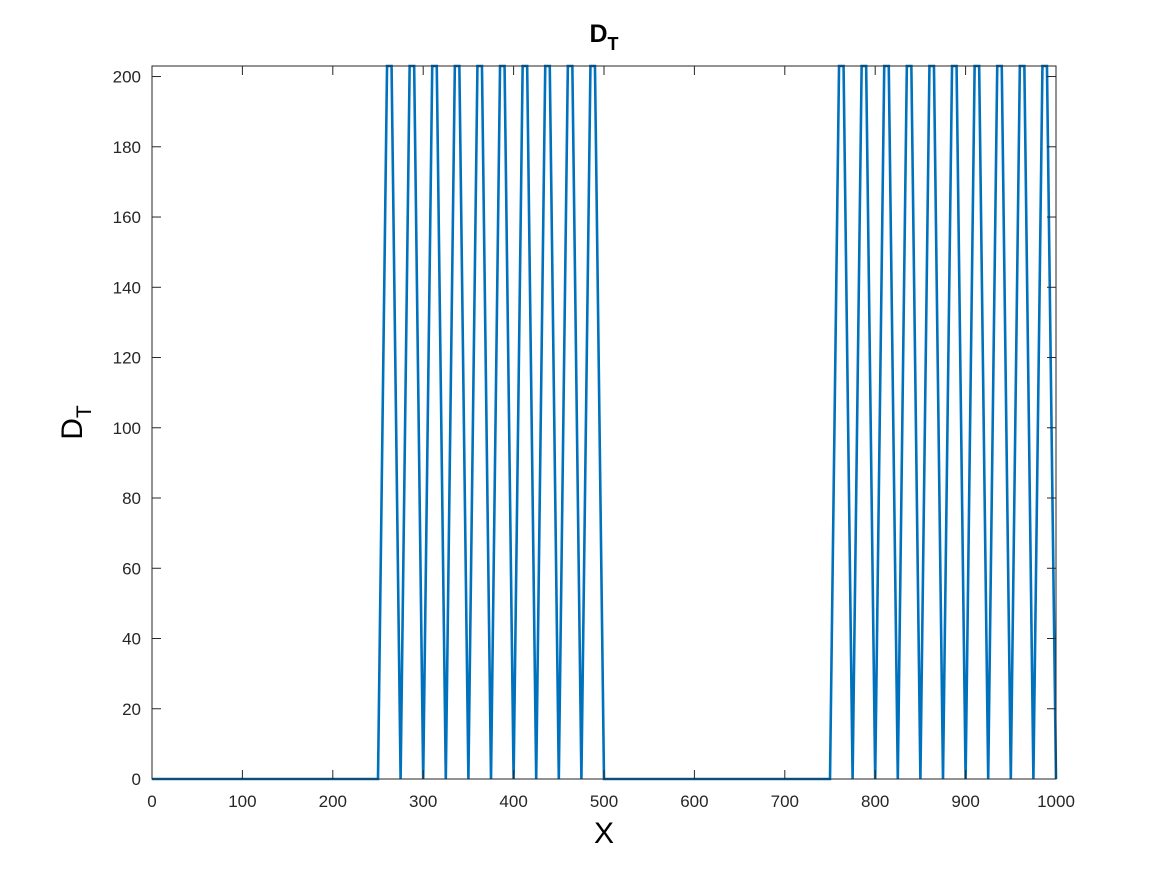 This screenshot has width=1167, height=875. Describe the element at coordinates (131, 709) in the screenshot. I see `y-tick-label: 20` at that location.